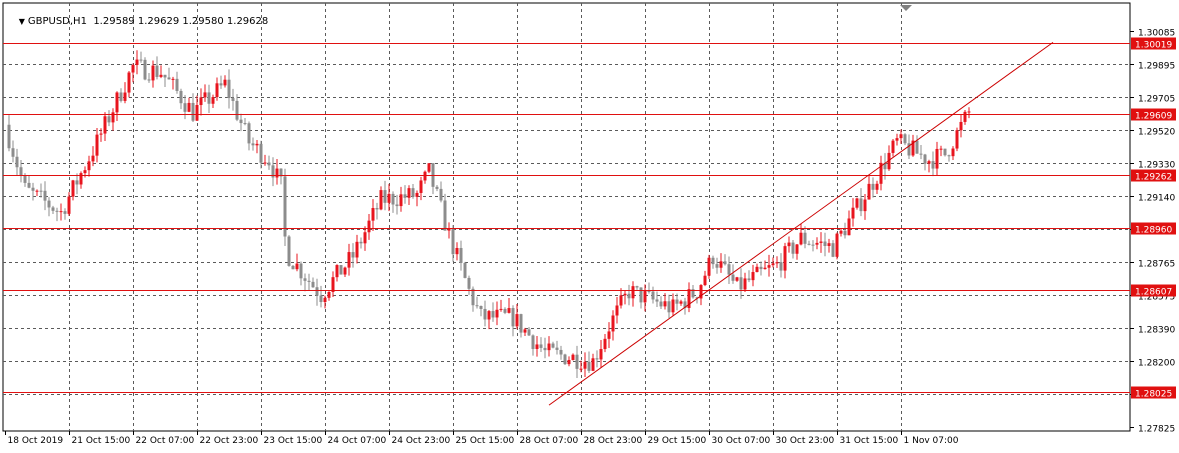  What do you see at coordinates (1156, 166) in the screenshot?
I see `y-tick-label: 1.29330` at bounding box center [1156, 166].